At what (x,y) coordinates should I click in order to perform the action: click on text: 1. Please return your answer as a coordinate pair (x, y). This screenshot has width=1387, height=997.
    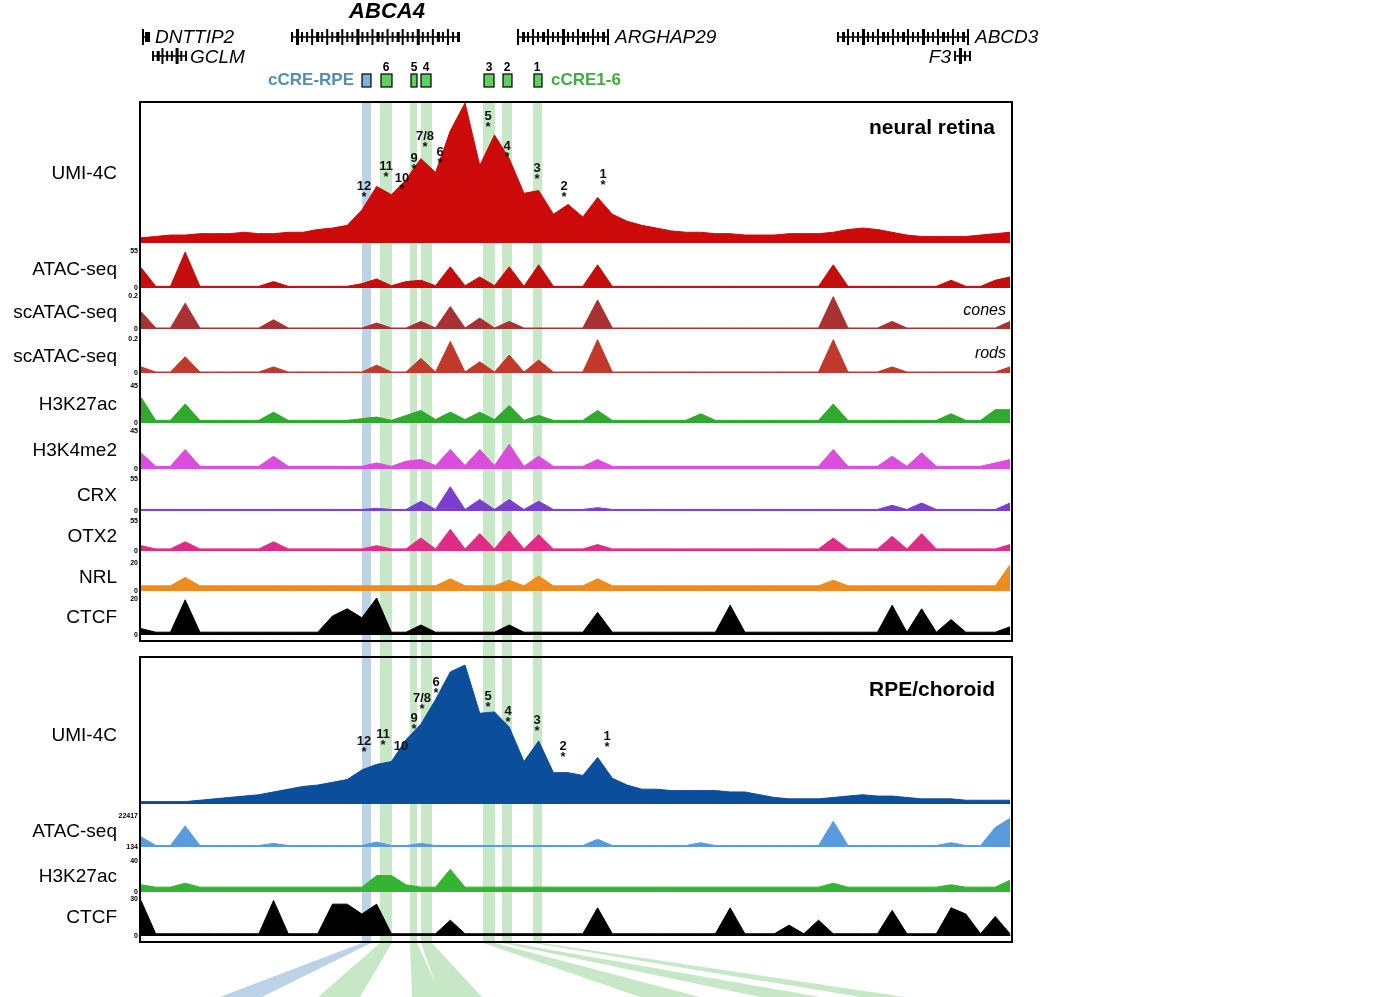
    Looking at the image, I should click on (537, 67).